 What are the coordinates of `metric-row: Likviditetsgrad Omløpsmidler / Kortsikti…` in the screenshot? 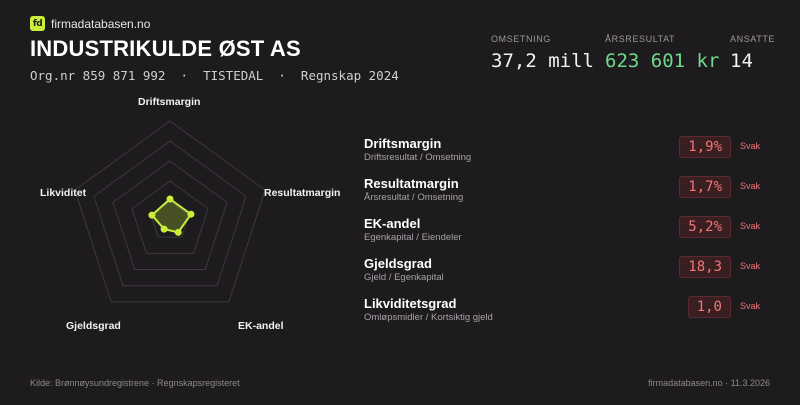 It's located at (569, 316).